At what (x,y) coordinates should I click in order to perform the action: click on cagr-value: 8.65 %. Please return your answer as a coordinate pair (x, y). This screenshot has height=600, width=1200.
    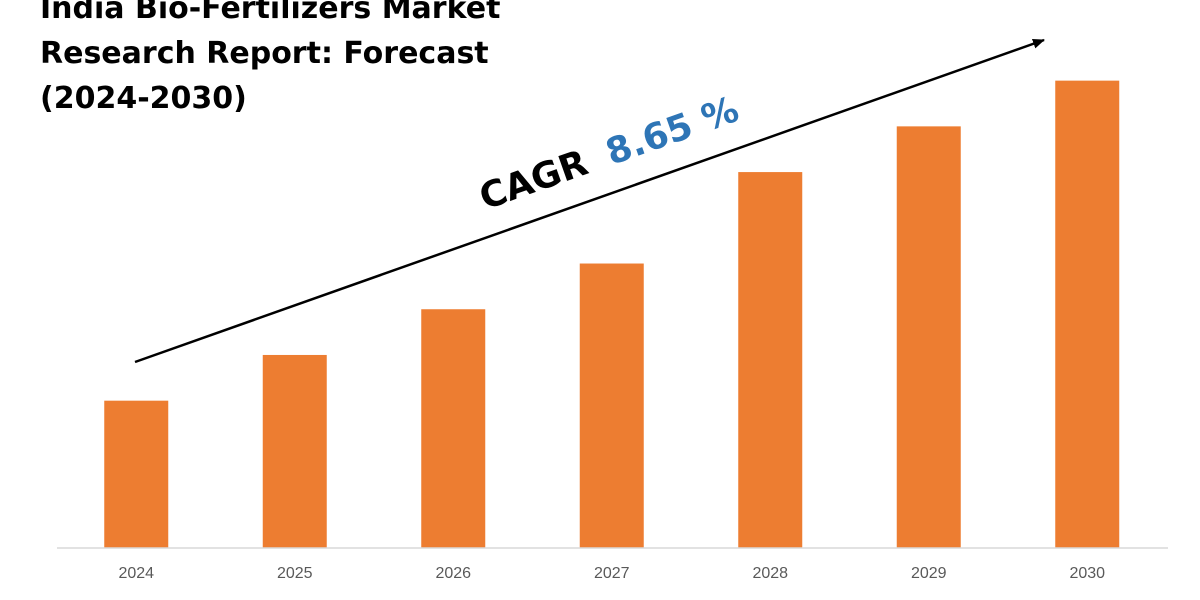
    Looking at the image, I should click on (672, 131).